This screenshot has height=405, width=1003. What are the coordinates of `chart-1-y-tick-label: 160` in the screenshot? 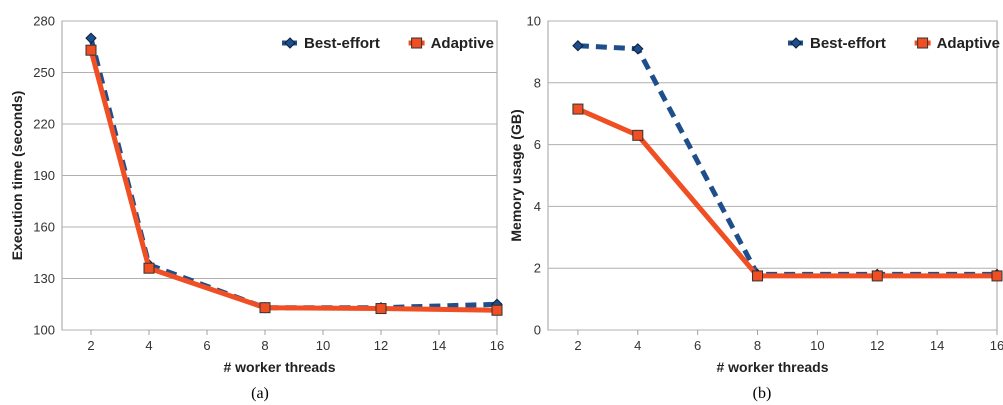 It's located at (44, 227).